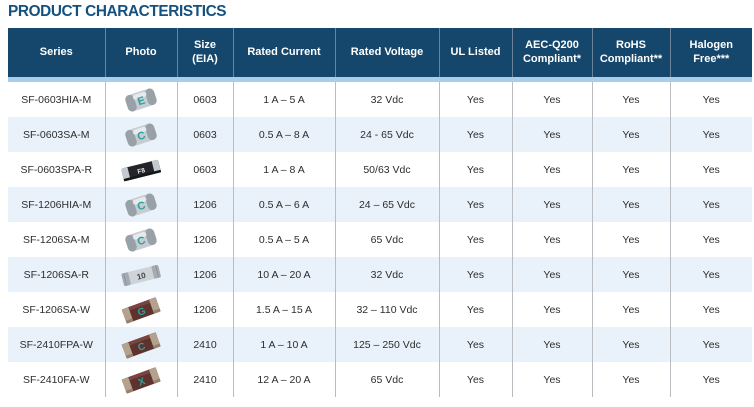 The height and width of the screenshot is (407, 754). I want to click on column-header-halogen-free: Halogen Free***, so click(711, 52).